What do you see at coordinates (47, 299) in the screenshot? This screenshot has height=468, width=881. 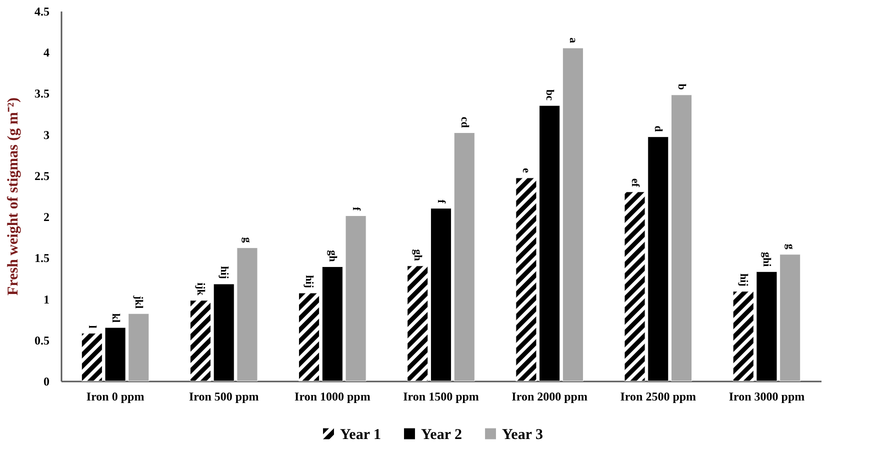 I see `y-tick-label: 1` at bounding box center [47, 299].